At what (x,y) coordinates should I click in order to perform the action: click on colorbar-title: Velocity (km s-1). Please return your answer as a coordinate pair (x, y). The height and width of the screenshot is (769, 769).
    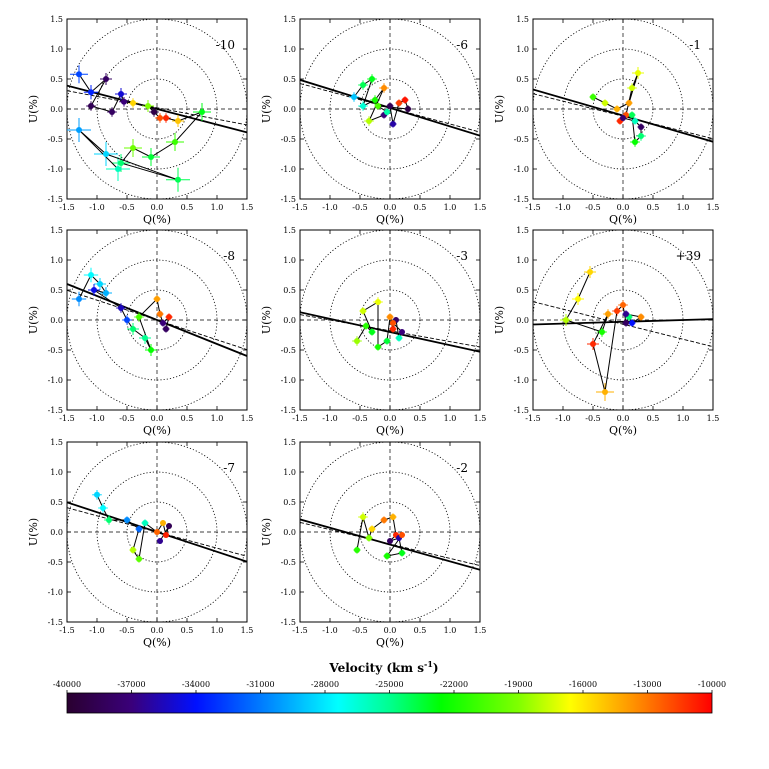
    Looking at the image, I should click on (383, 667).